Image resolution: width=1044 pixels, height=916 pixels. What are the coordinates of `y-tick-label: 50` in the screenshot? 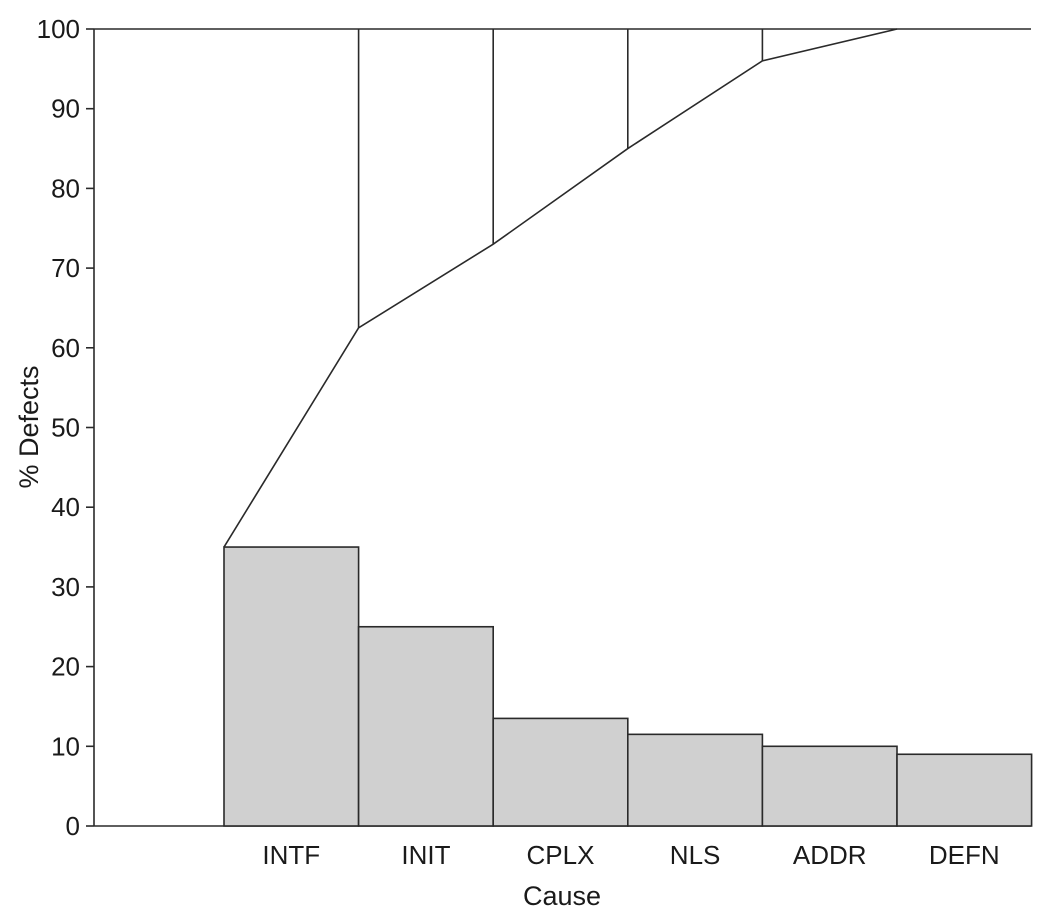 It's located at (65, 428).